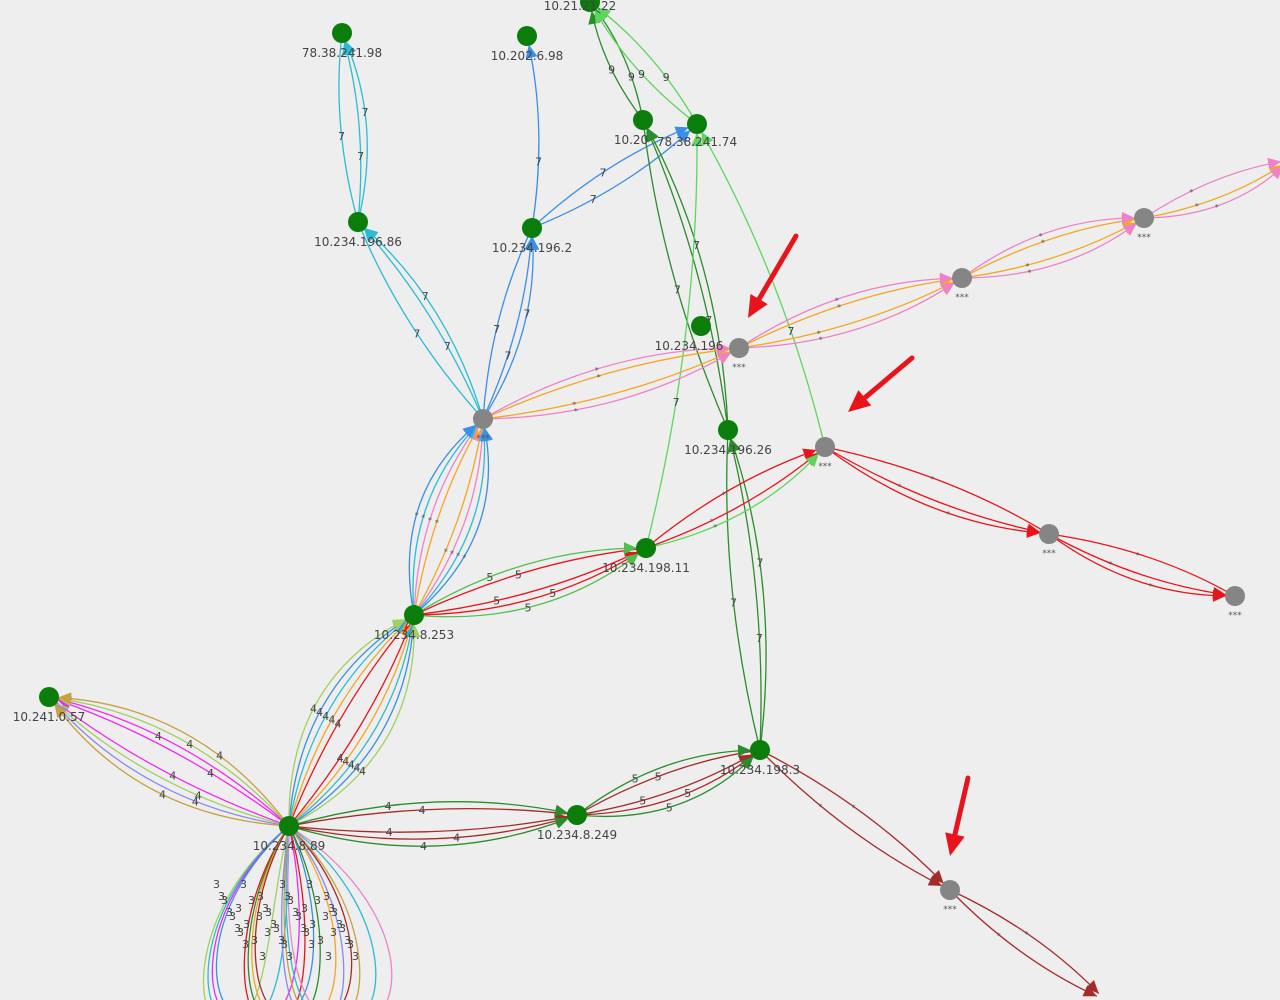  What do you see at coordinates (851, 818) in the screenshot?
I see `edge-n198_3-u7` at bounding box center [851, 818].